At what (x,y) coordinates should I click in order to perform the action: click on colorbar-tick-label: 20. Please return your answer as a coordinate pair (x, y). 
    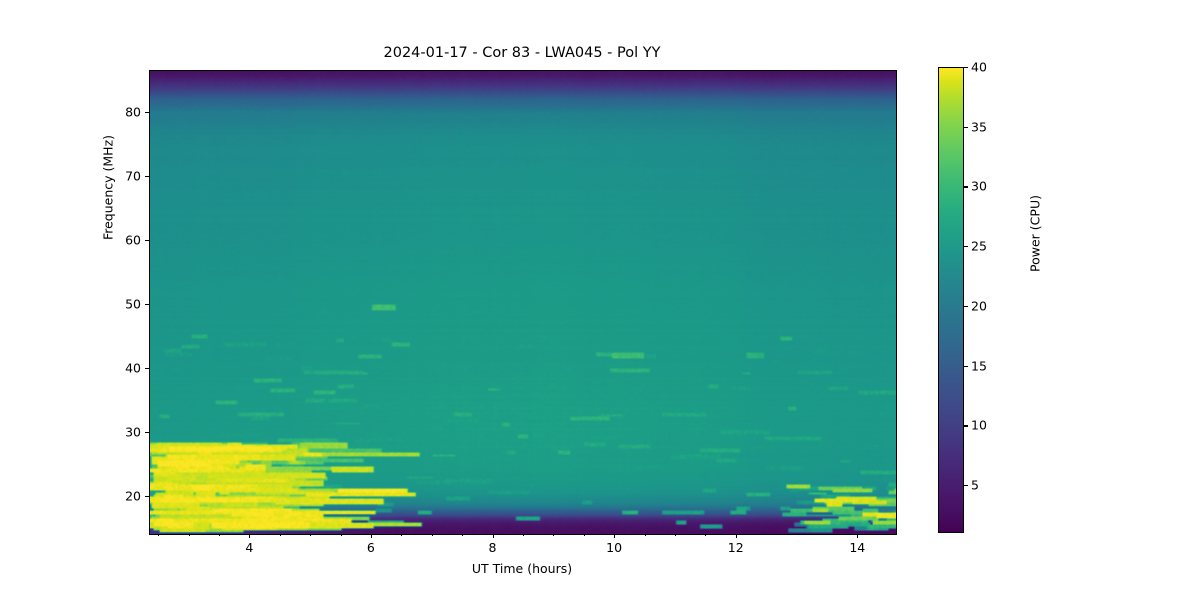
    Looking at the image, I should click on (979, 306).